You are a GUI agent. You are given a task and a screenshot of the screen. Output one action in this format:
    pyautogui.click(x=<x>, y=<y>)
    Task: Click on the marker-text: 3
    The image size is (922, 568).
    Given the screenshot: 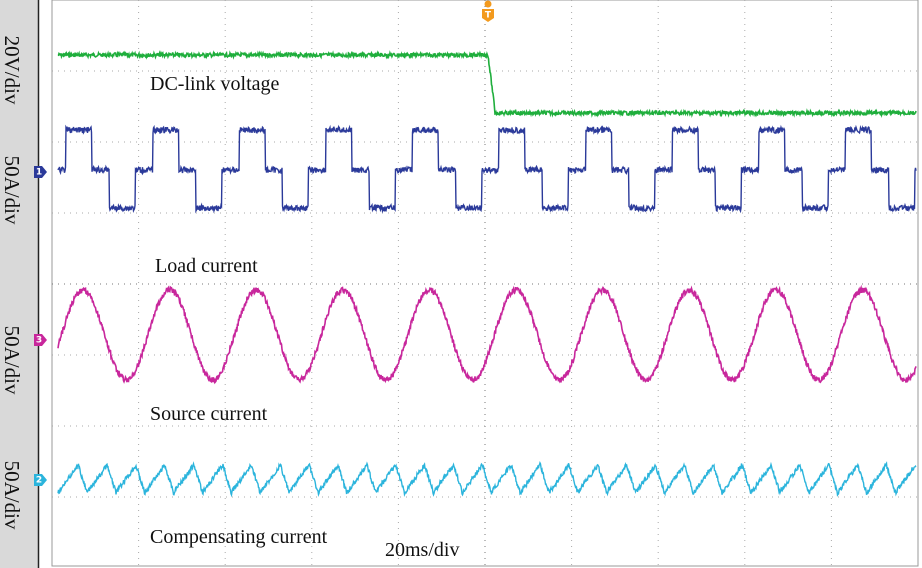 What is the action you would take?
    pyautogui.click(x=39, y=341)
    